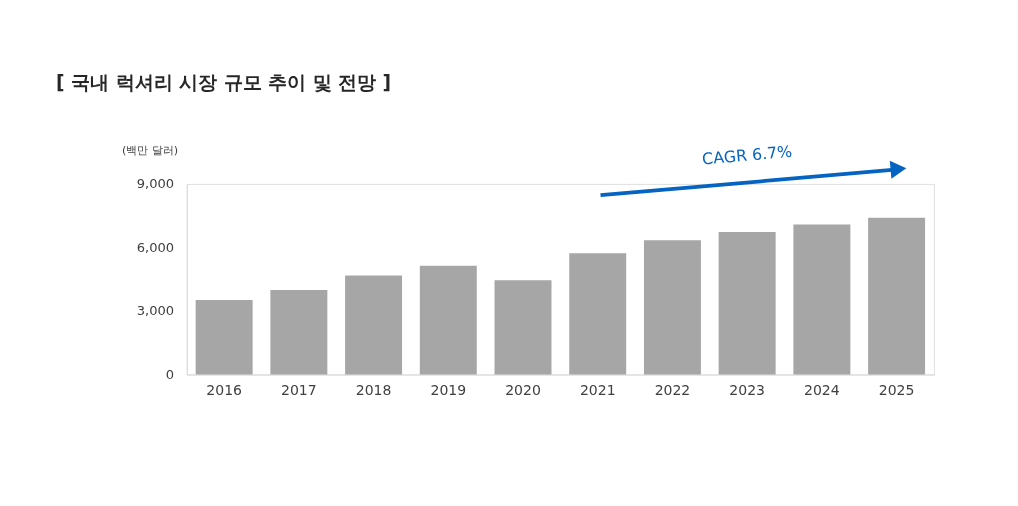 This screenshot has width=1018, height=506. I want to click on y-tick-label: 9,000, so click(155, 184).